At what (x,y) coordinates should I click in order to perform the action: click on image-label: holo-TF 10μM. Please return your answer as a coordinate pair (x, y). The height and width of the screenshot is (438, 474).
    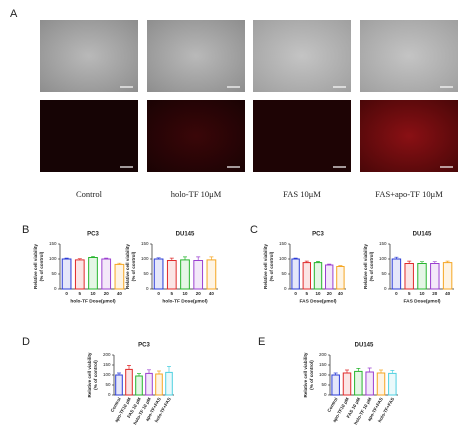
    Looking at the image, I should click on (196, 194).